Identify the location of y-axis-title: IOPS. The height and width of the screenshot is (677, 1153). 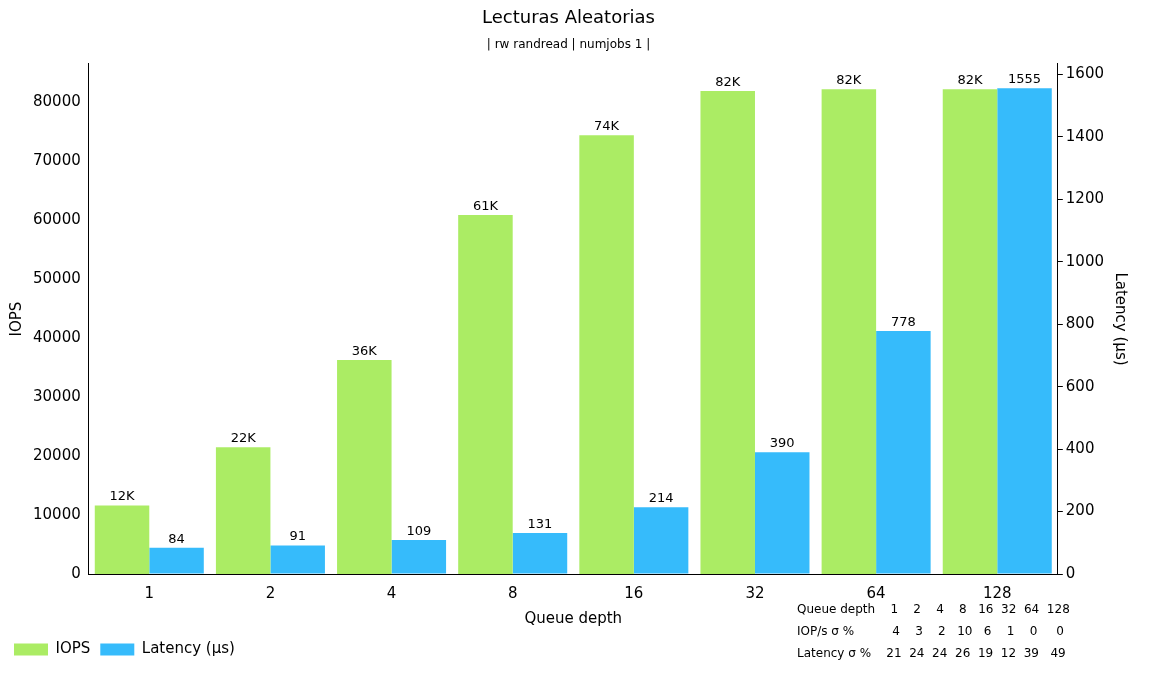
(15, 319).